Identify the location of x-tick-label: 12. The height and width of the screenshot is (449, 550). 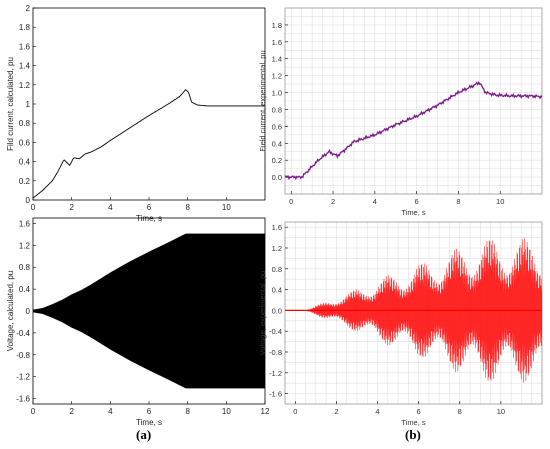
(265, 411).